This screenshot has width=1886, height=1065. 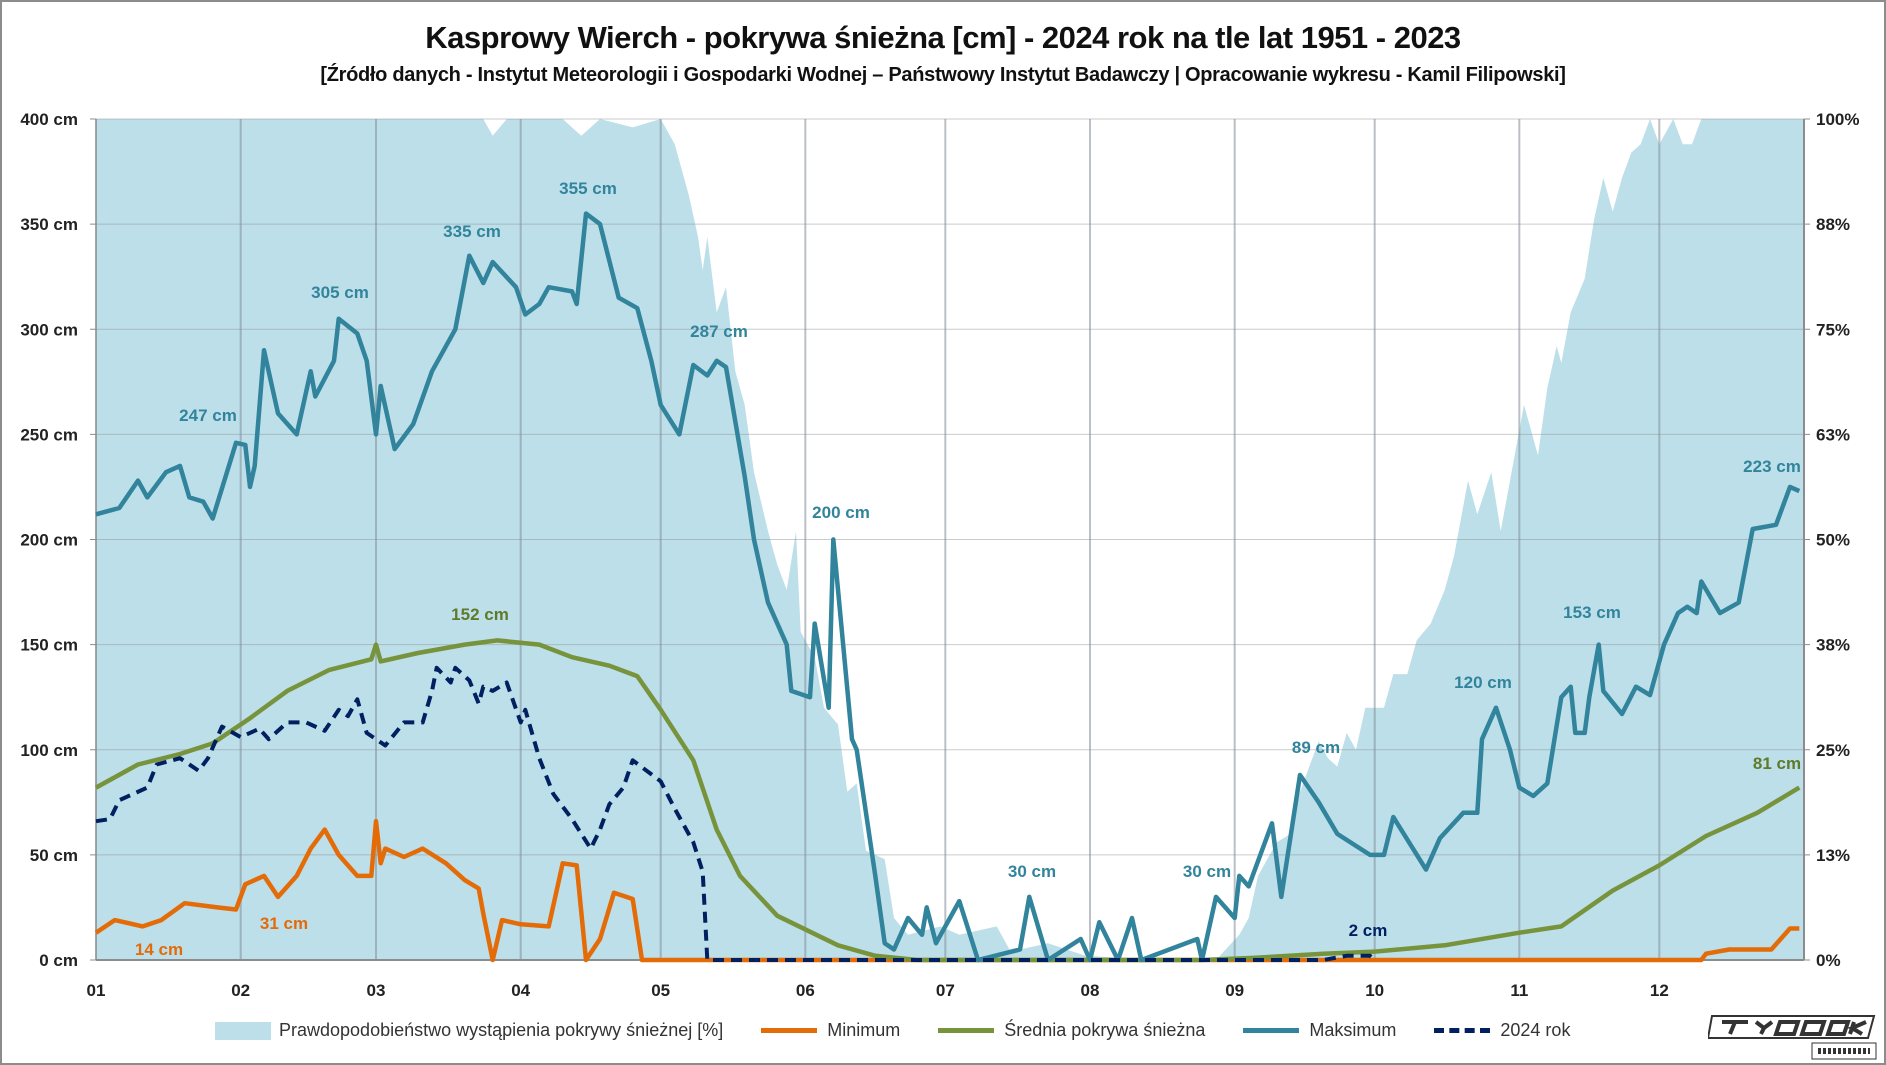 I want to click on legend-item-maximum: Maksimum, so click(x=1319, y=1030).